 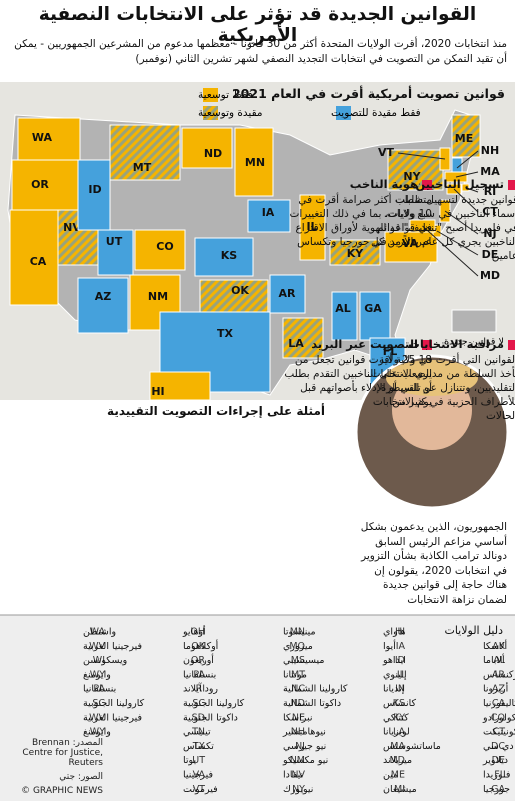 What do you see at coordinates (400, 689) in the screenshot?
I see `key-abbr: IN` at bounding box center [400, 689].